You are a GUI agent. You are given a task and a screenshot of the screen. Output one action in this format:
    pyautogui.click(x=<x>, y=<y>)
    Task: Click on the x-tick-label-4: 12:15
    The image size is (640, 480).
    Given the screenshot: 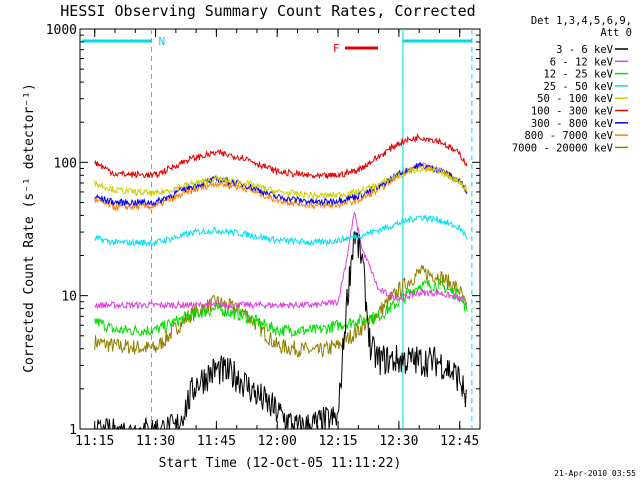 What is the action you would take?
    pyautogui.click(x=337, y=441)
    